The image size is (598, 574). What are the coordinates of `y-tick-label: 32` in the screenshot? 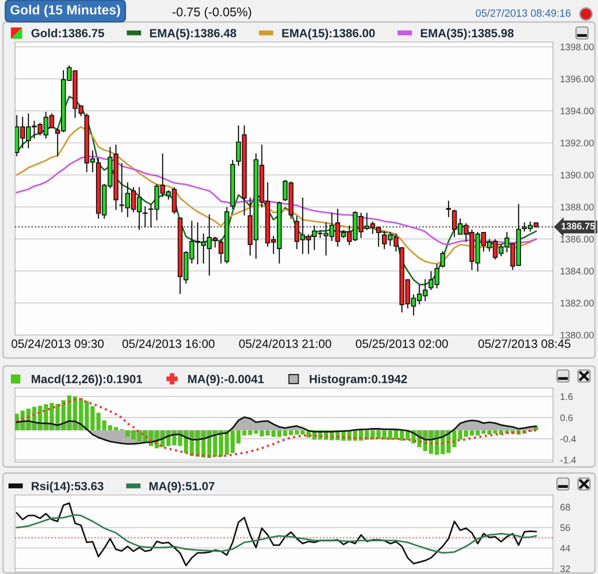 It's located at (565, 568).